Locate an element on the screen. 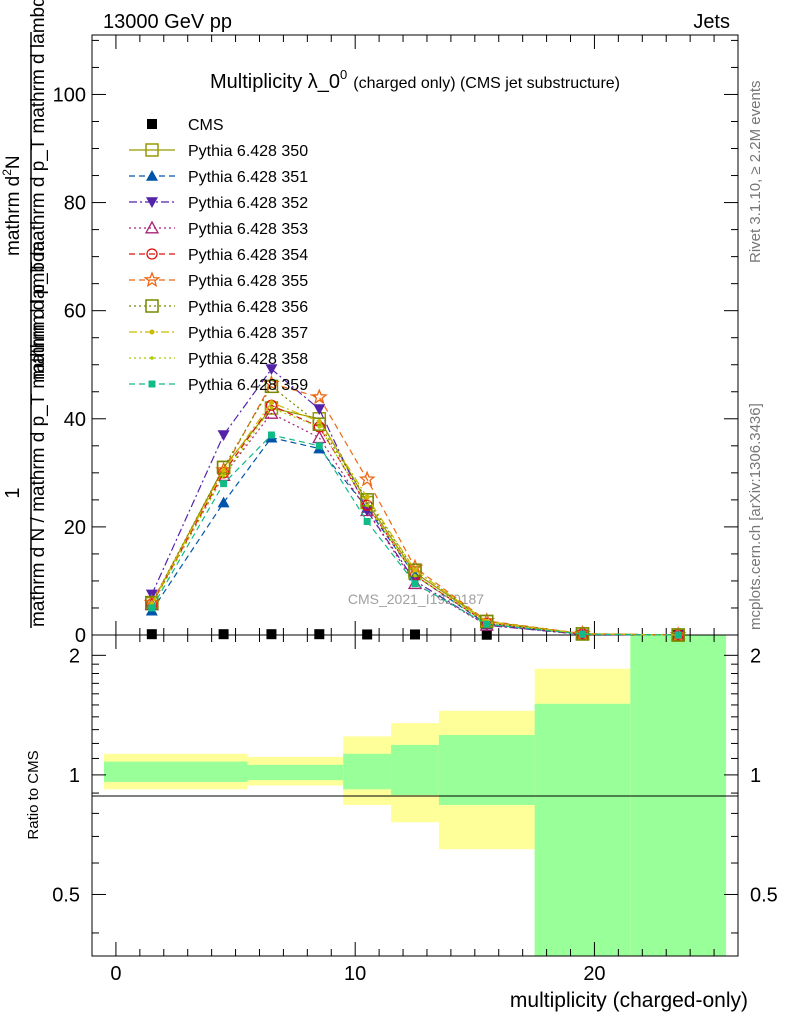 The image size is (786, 1024). ylabel-one: 1 is located at coordinates (13, 492).